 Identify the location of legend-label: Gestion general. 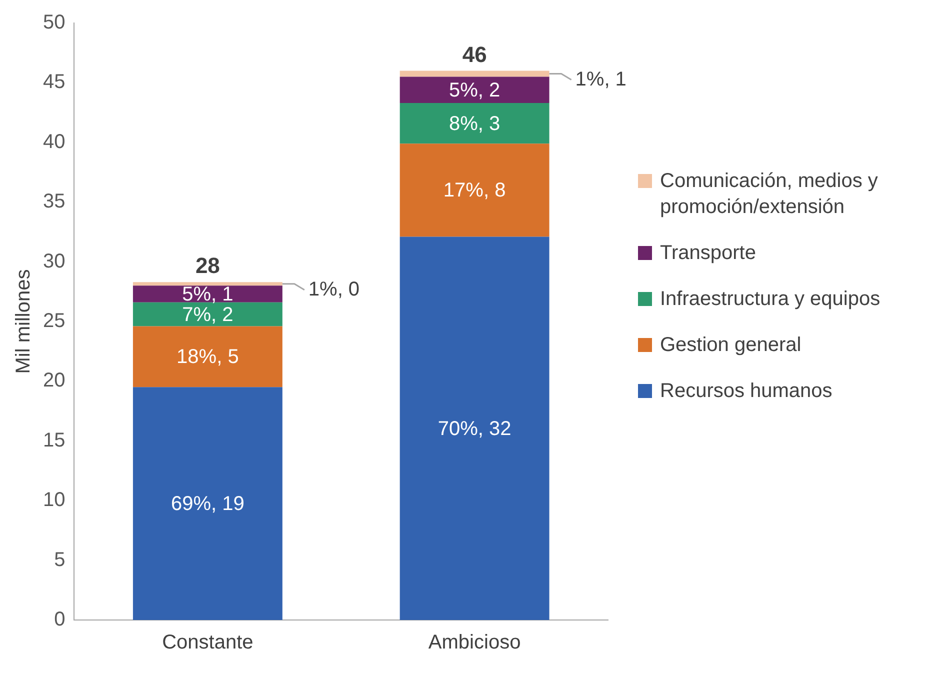
(731, 345).